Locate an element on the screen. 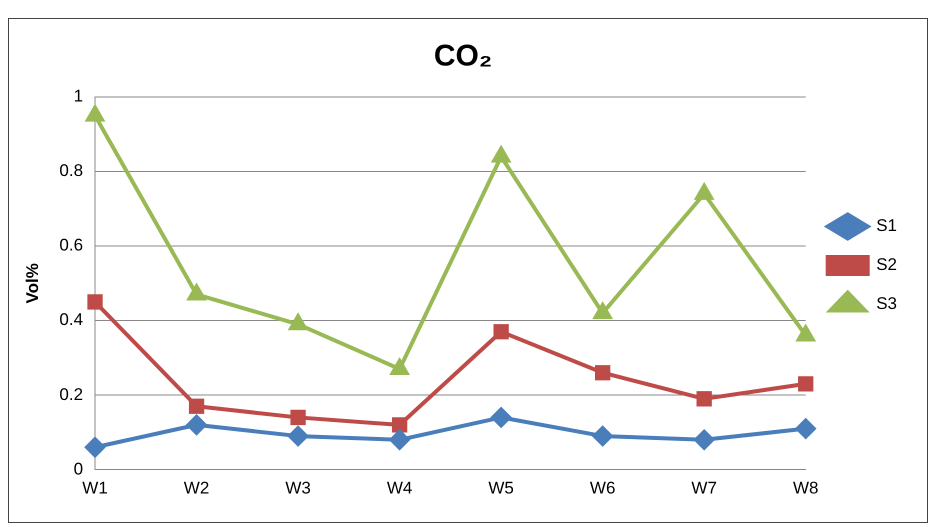  x-tick-label: W6 is located at coordinates (603, 488).